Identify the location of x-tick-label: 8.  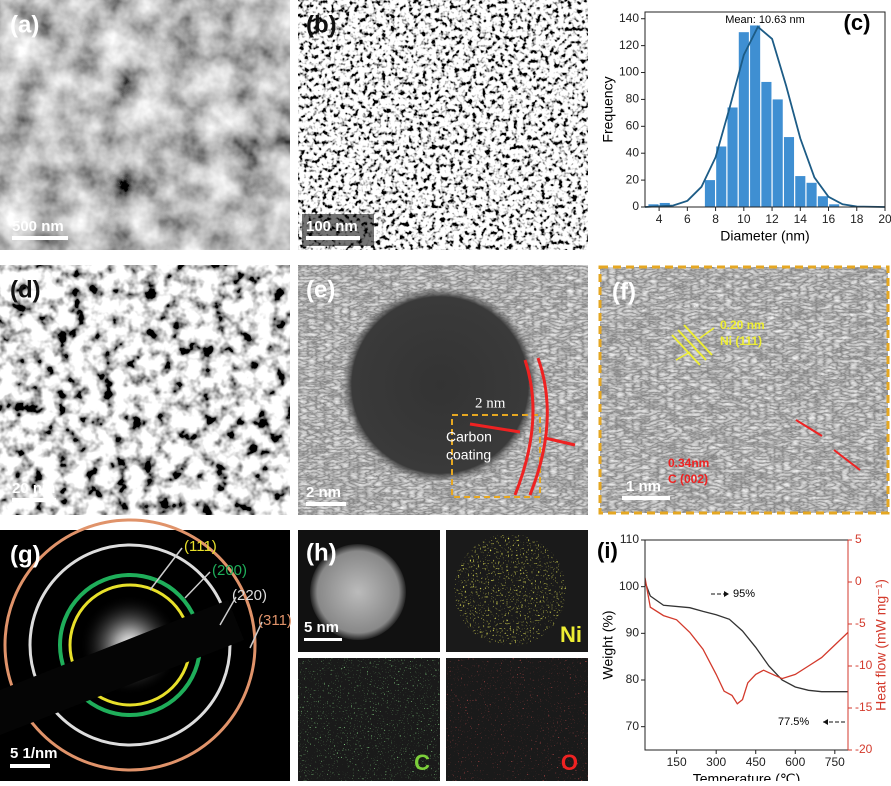
(715, 219).